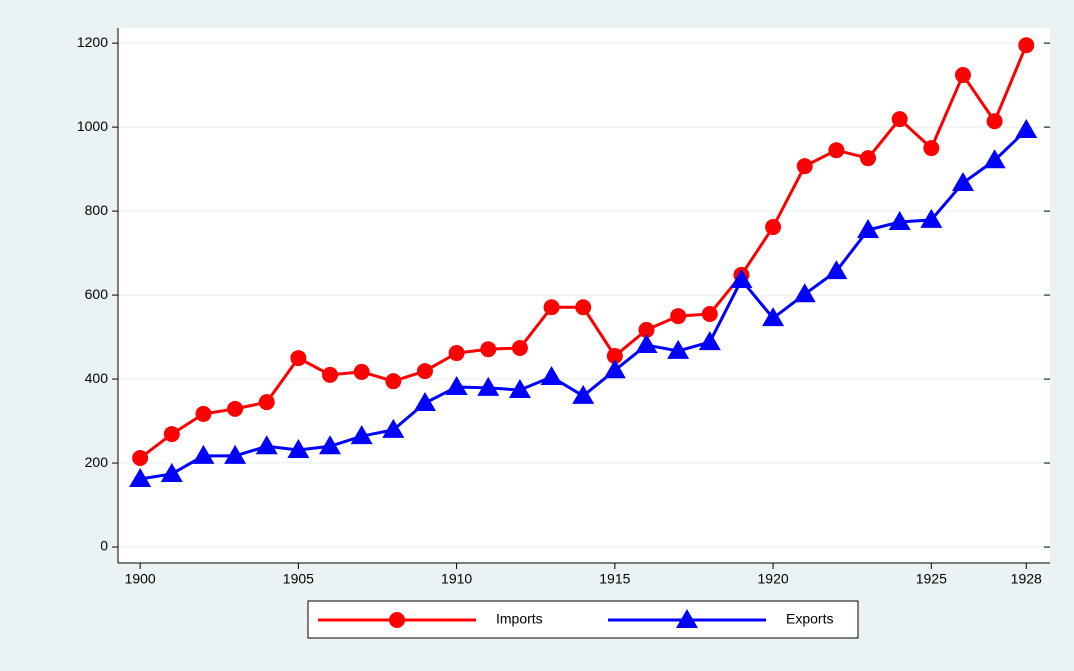 The width and height of the screenshot is (1074, 671). I want to click on x-tick-label: 1910, so click(456, 579).